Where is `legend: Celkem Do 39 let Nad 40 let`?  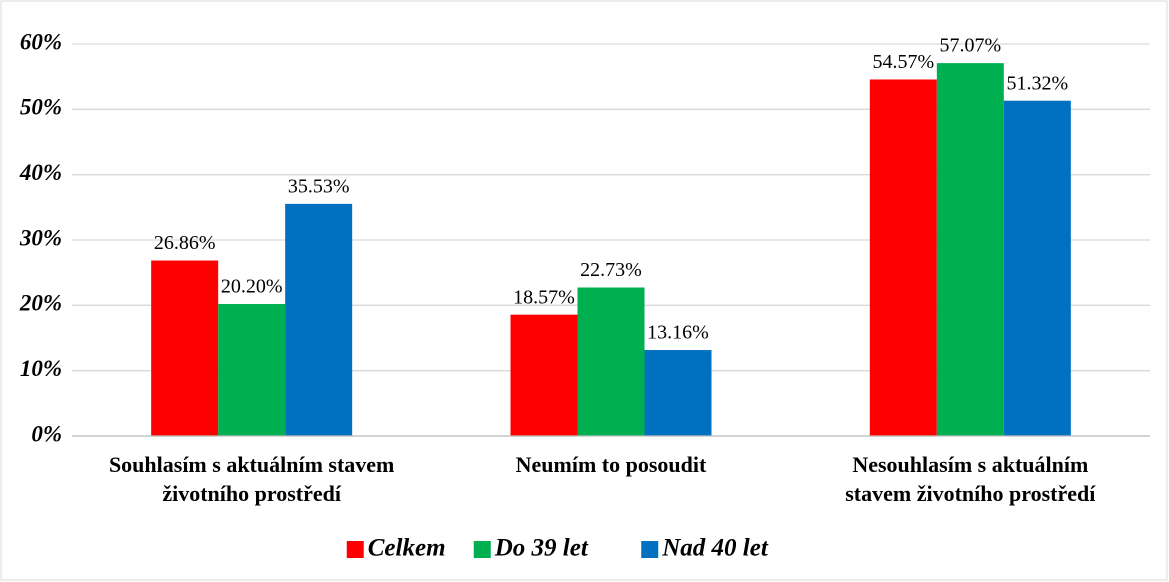
legend: Celkem Do 39 let Nad 40 let is located at coordinates (557, 548).